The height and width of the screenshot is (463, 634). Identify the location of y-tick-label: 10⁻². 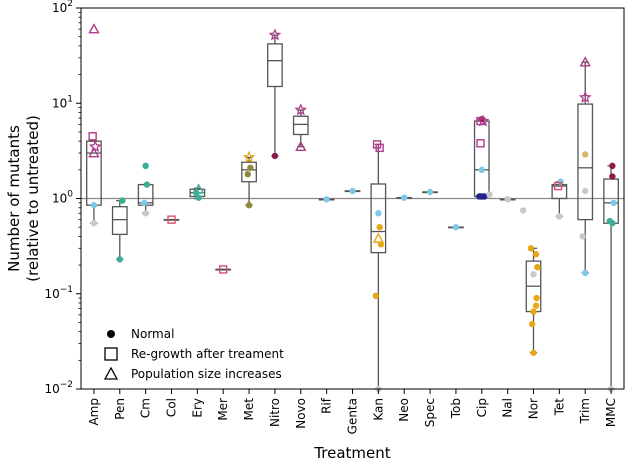
(58, 388).